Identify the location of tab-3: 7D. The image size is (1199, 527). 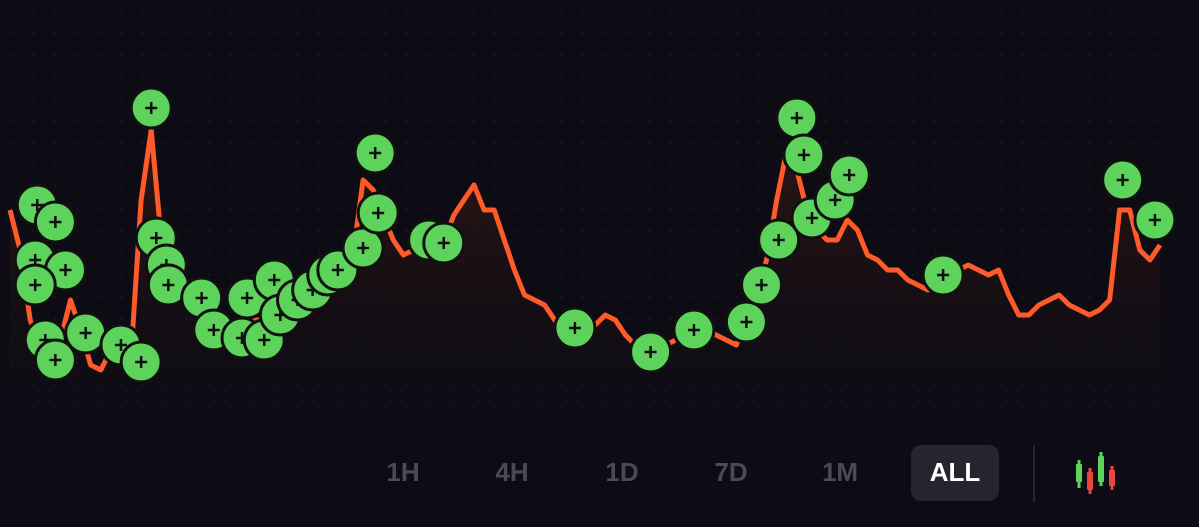
(730, 472).